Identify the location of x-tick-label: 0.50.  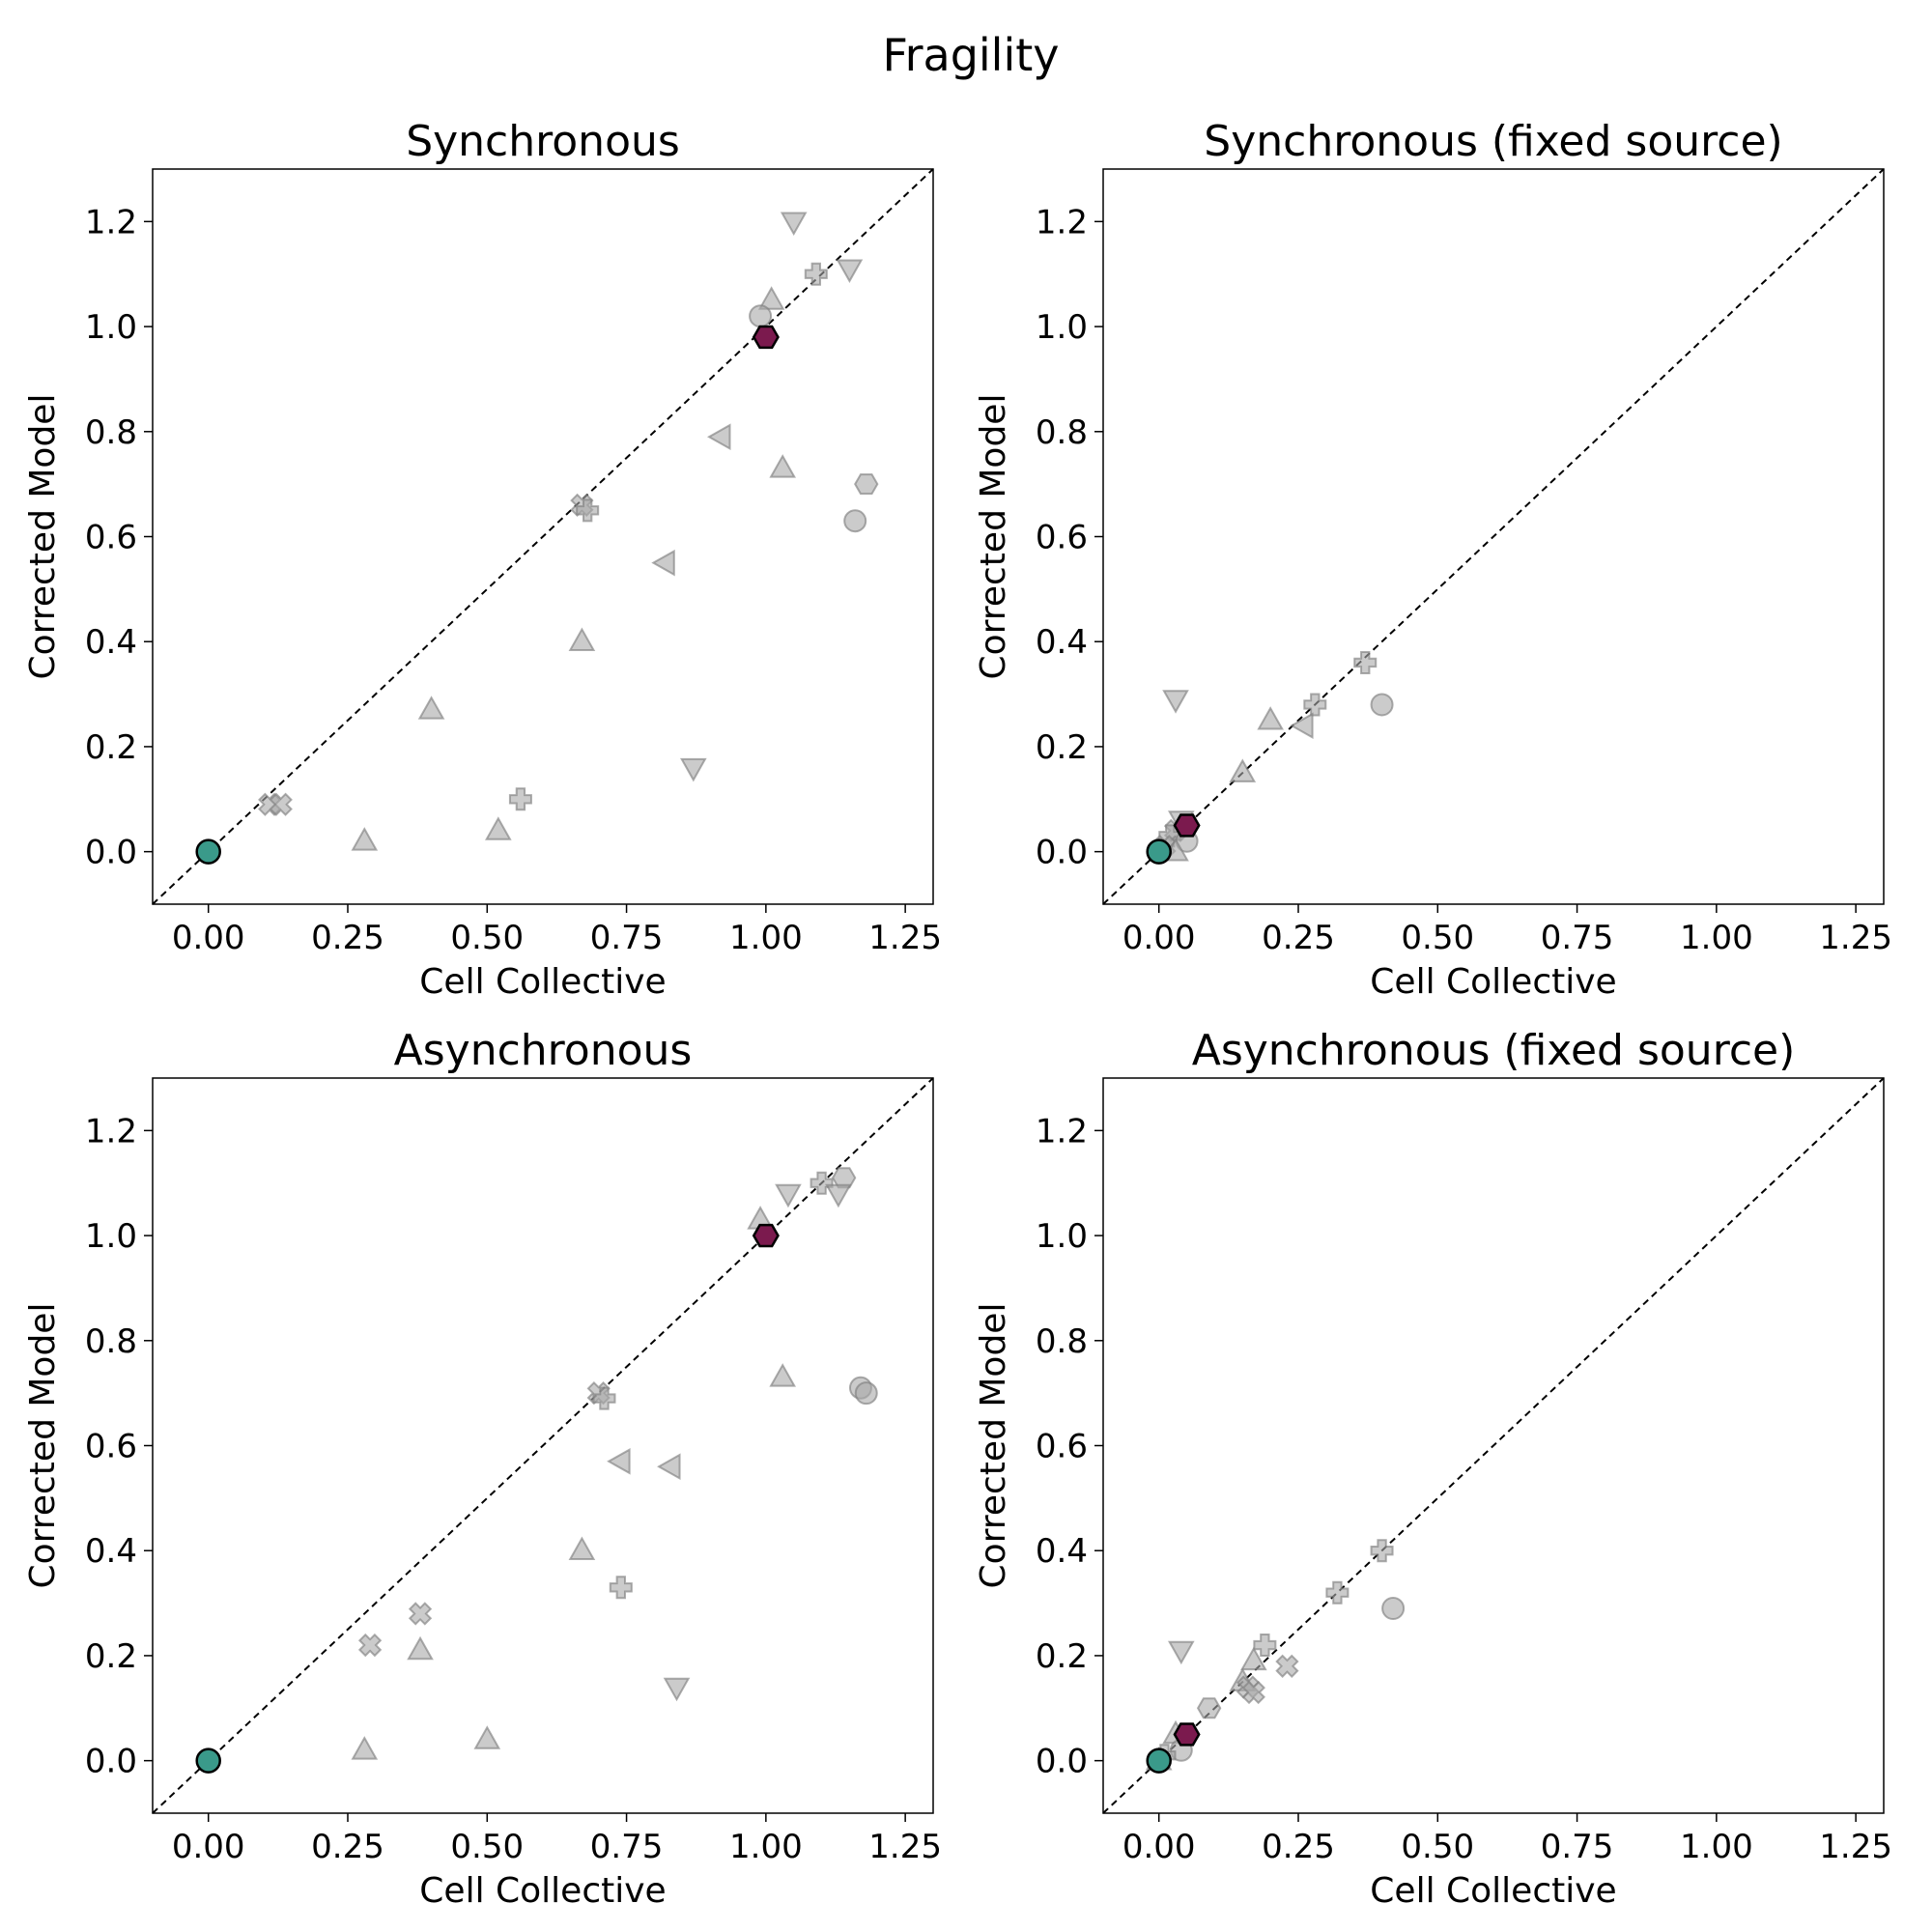
(1437, 1847).